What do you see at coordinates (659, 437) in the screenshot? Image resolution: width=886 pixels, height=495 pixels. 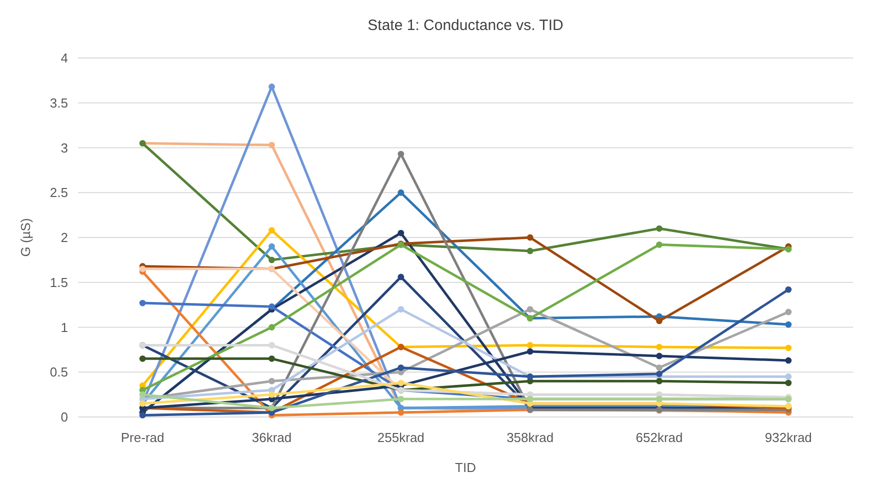 I see `x-tick-label: 652krad` at bounding box center [659, 437].